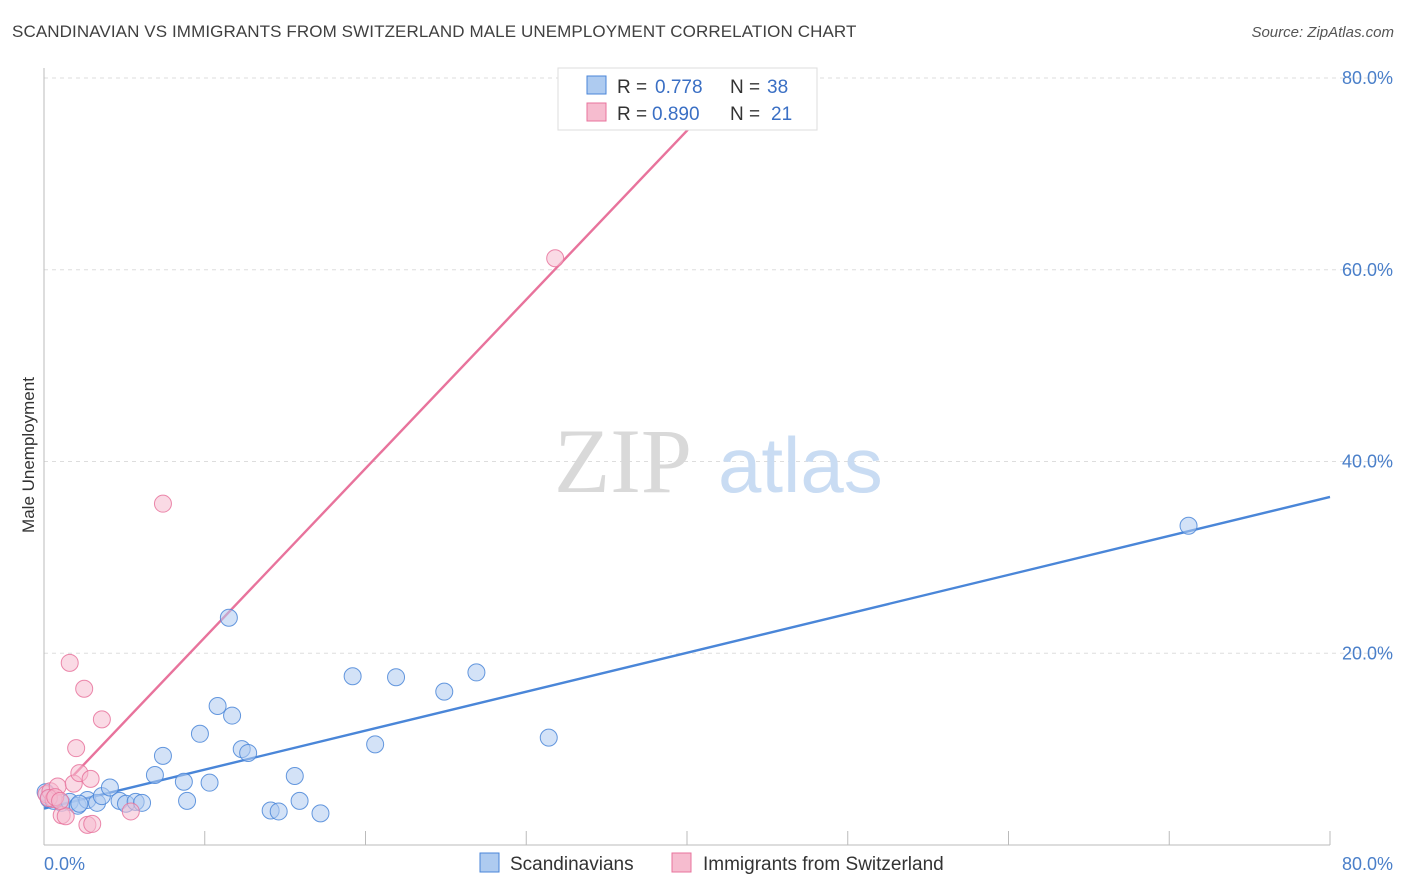 This screenshot has height=892, width=1406. Describe the element at coordinates (745, 87) in the screenshot. I see `legend-n-label-1: N =` at that location.